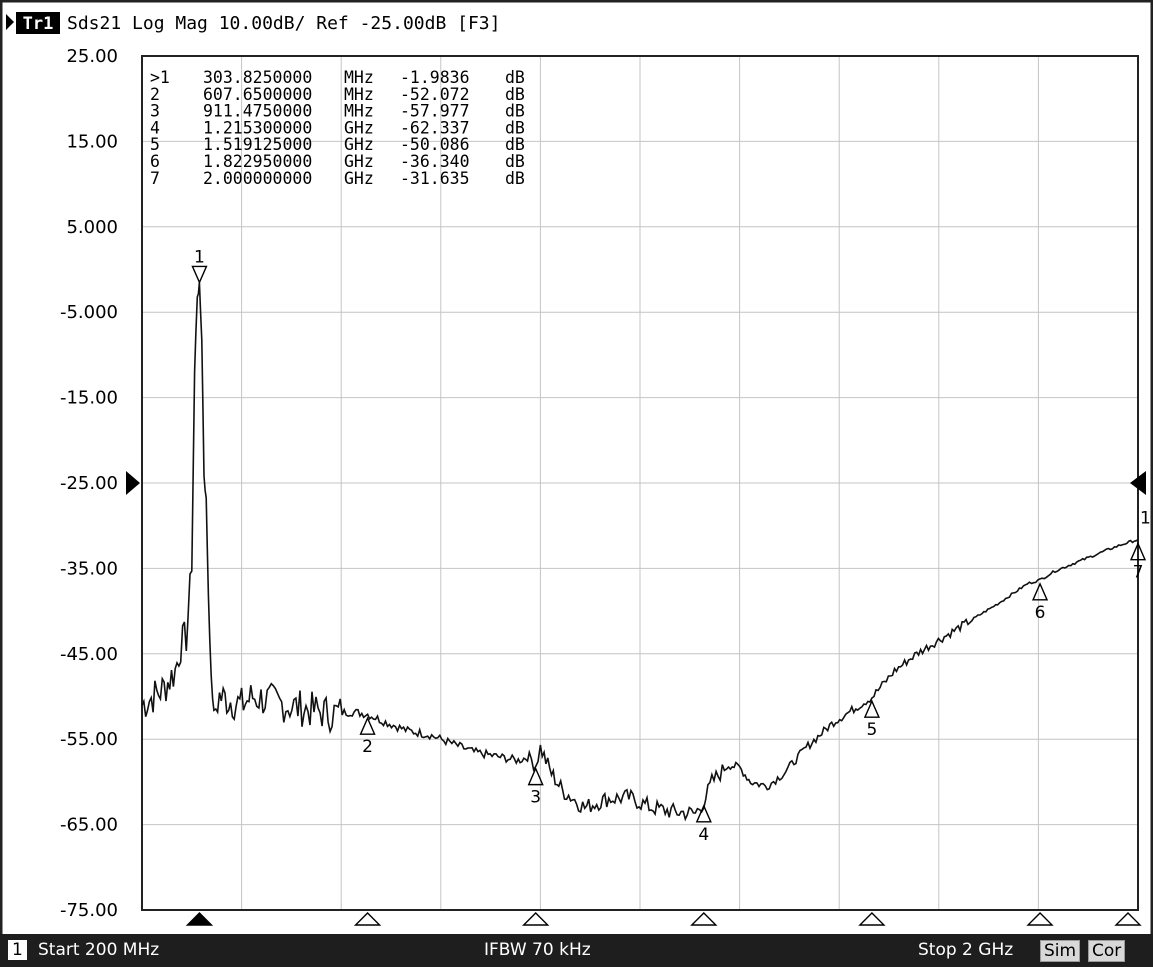 The image size is (1153, 967). Describe the element at coordinates (160, 77) in the screenshot. I see `marker-table-id: >1` at that location.